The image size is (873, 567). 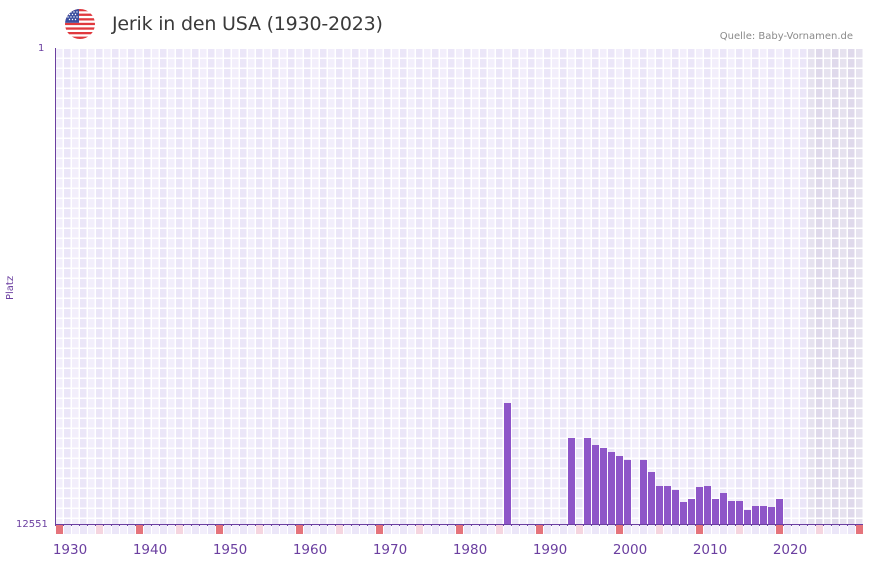 What do you see at coordinates (603, 486) in the screenshot?
I see `bar-1996` at bounding box center [603, 486].